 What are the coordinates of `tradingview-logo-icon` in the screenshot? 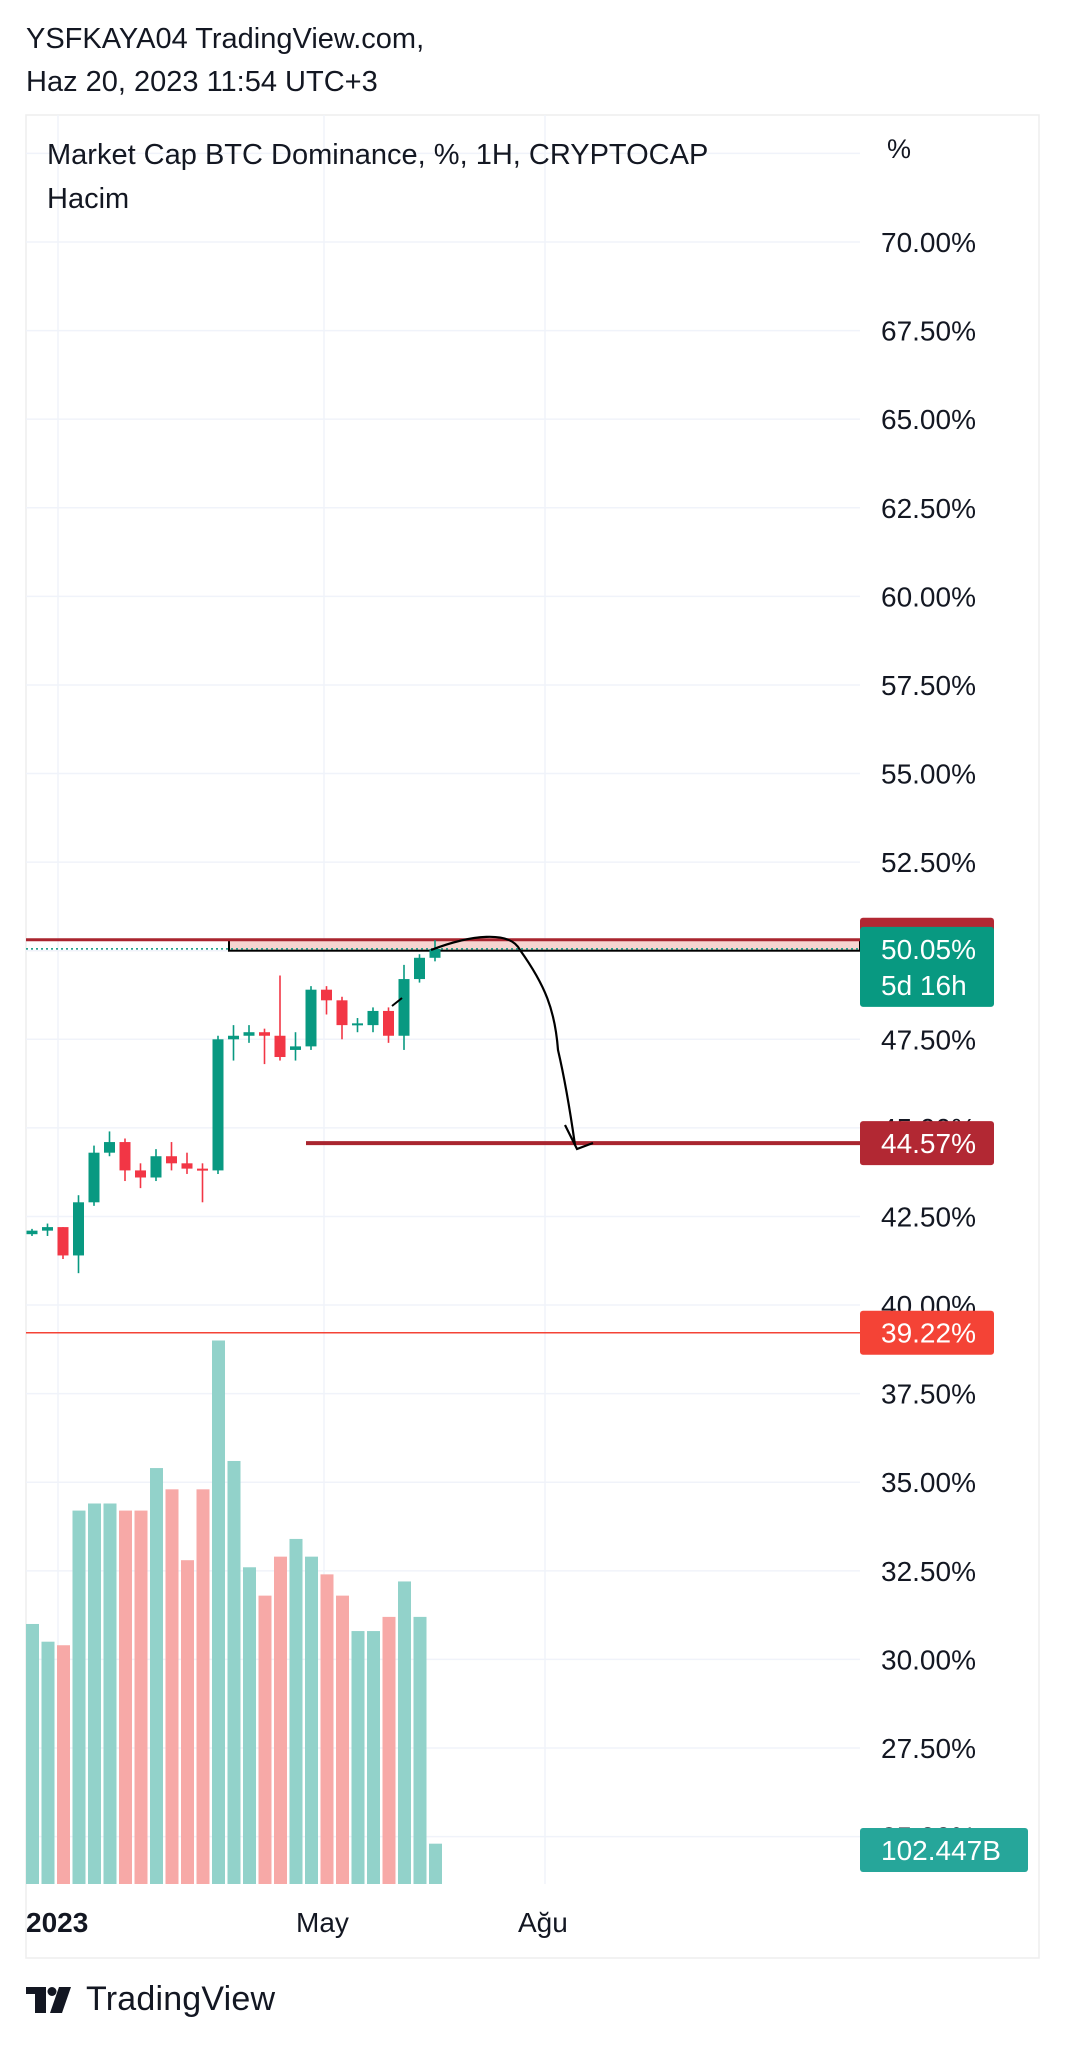 It's located at (48, 1999).